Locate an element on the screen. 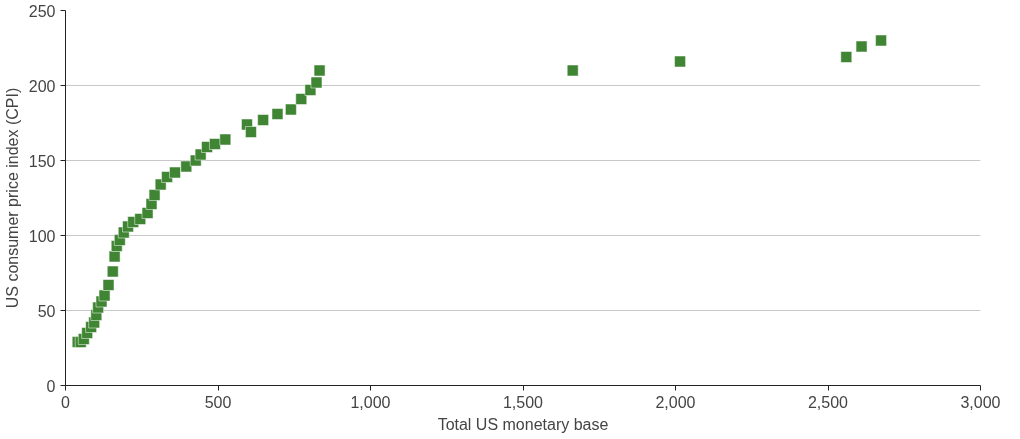 The width and height of the screenshot is (1020, 439). x-axis-title: Total US monetary base is located at coordinates (523, 424).